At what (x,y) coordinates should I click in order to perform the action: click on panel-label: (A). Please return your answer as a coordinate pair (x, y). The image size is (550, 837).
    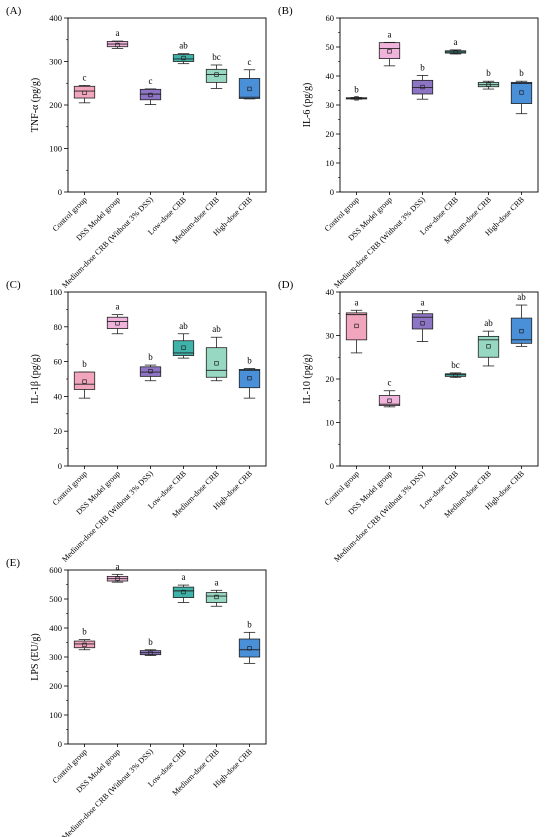
    Looking at the image, I should click on (14, 11).